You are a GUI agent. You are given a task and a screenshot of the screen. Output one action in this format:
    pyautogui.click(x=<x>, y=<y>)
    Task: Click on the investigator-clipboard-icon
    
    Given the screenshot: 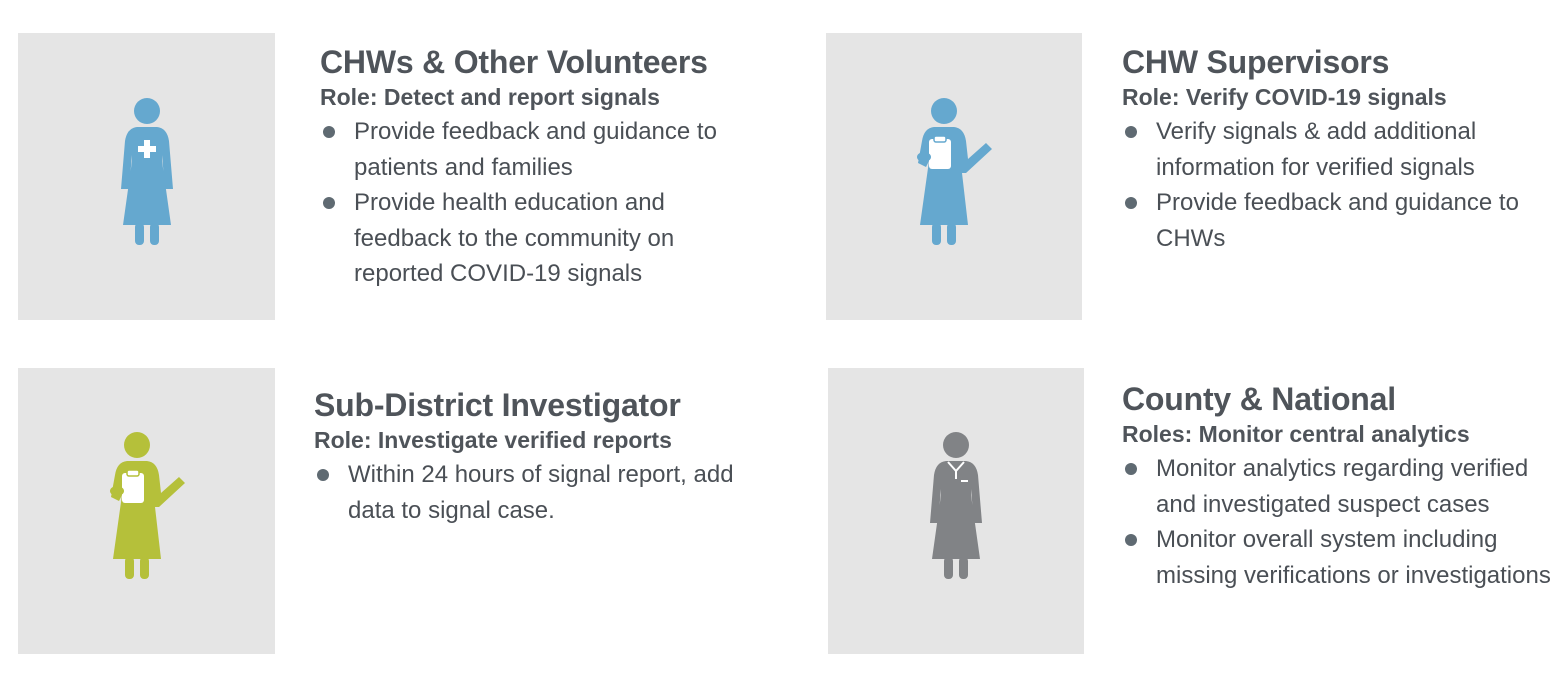 What is the action you would take?
    pyautogui.click(x=147, y=505)
    